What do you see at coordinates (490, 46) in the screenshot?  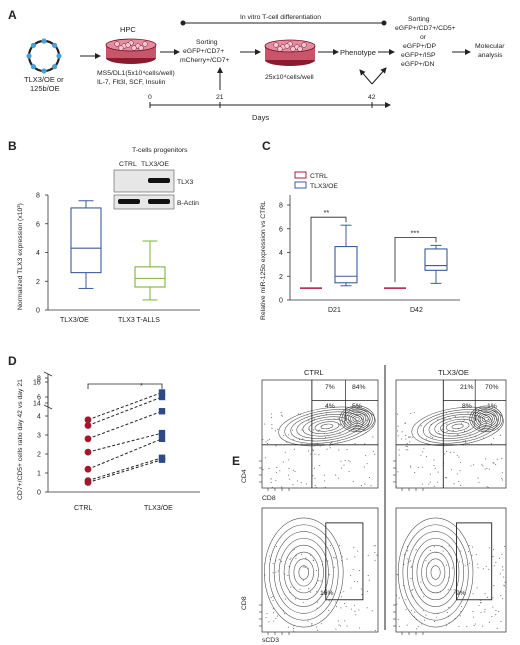 I see `analysis-line1: Molecular` at bounding box center [490, 46].